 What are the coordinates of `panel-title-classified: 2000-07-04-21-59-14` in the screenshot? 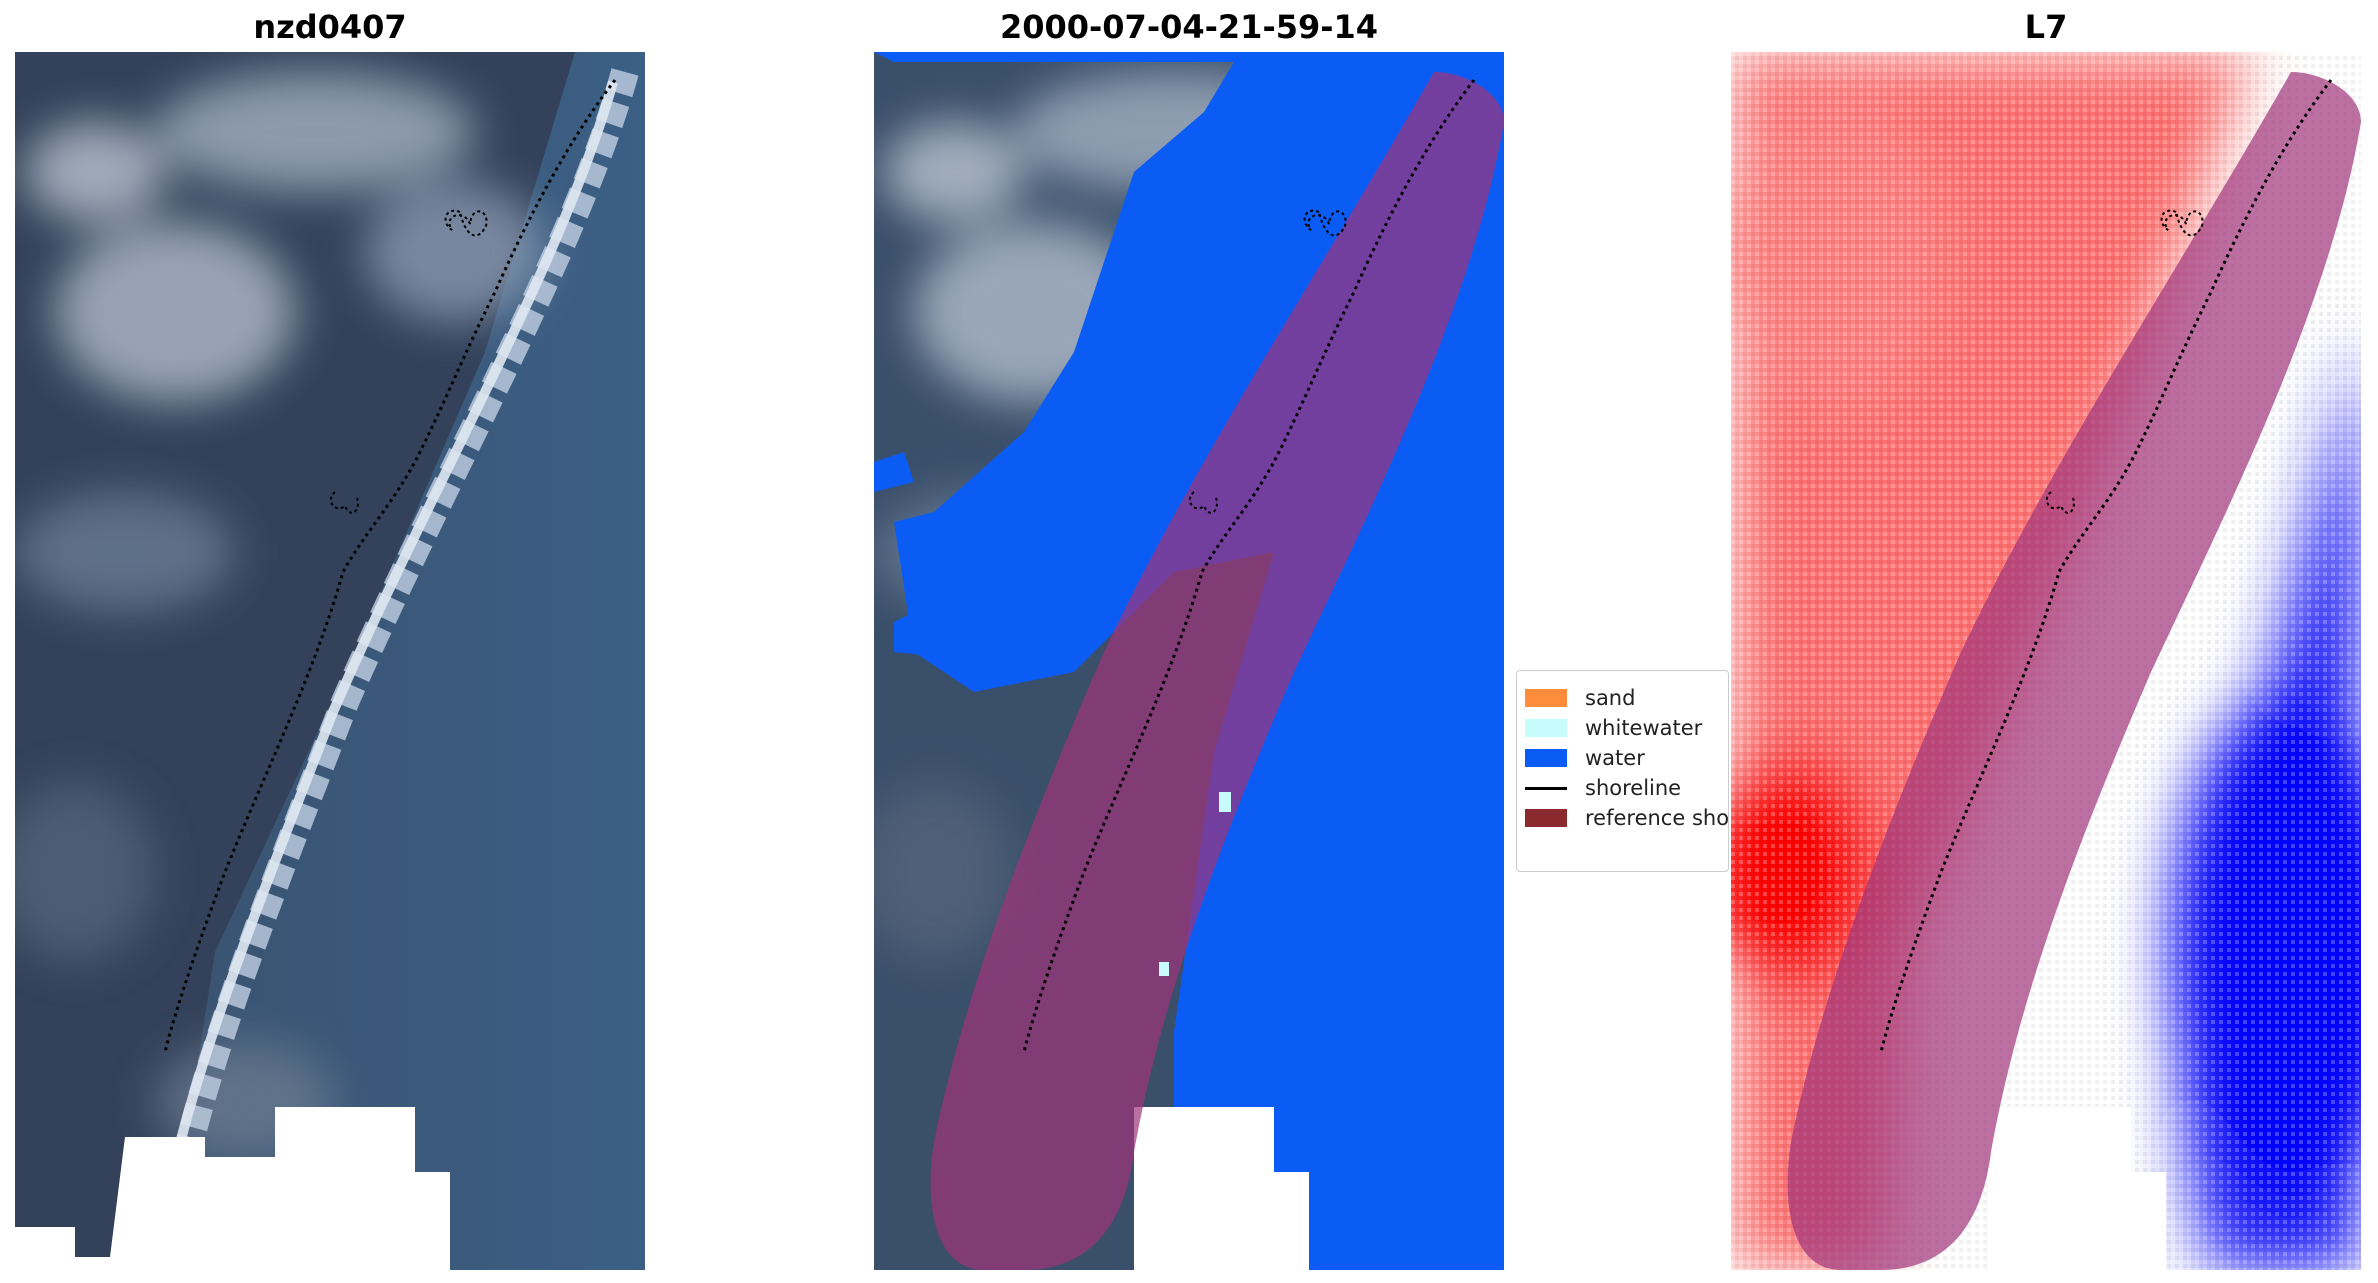 It's located at (1189, 27).